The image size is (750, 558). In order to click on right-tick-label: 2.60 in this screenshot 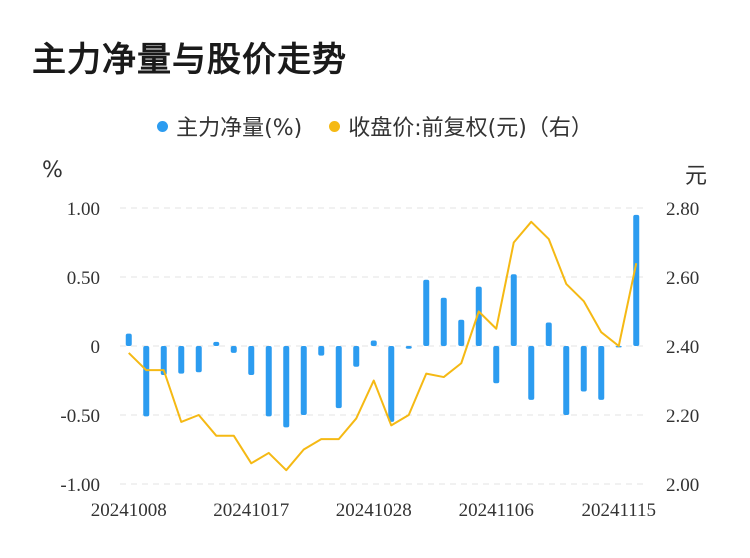, I will do `click(682, 278)`.